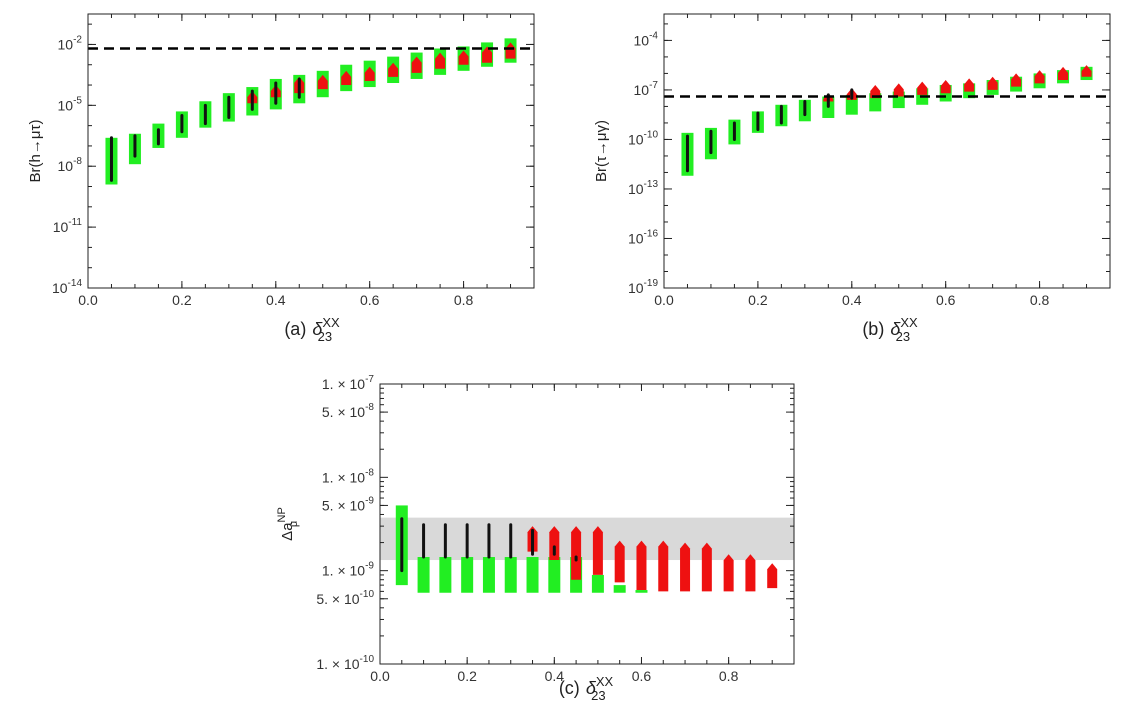 This screenshot has width=1140, height=709. I want to click on b-x-tick-label: 0.6, so click(946, 300).